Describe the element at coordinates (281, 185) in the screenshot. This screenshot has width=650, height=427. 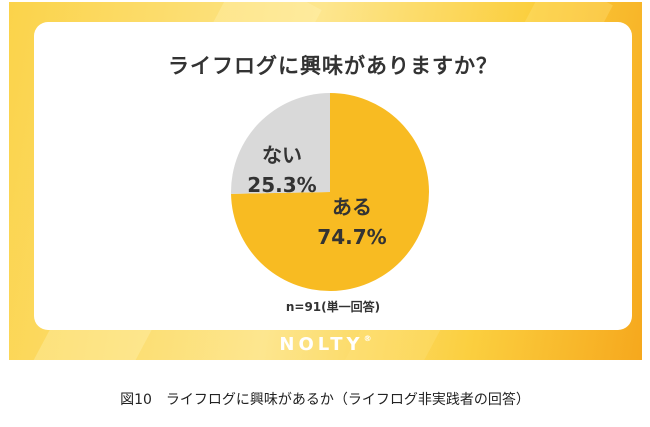
I see `slice-value-label: 25.3%` at that location.